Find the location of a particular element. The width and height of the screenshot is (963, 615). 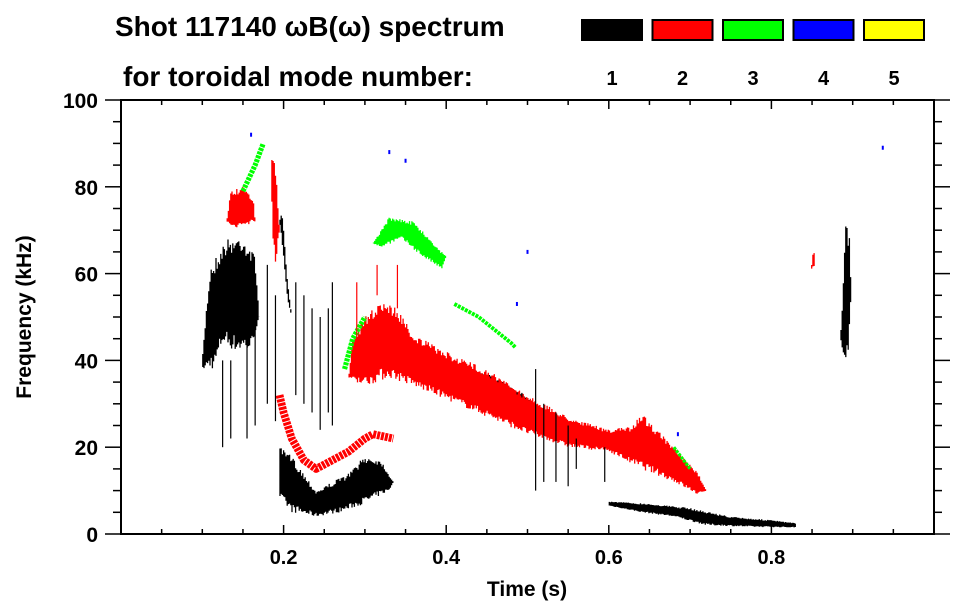

x-tick-label: 0.4 is located at coordinates (446, 558).